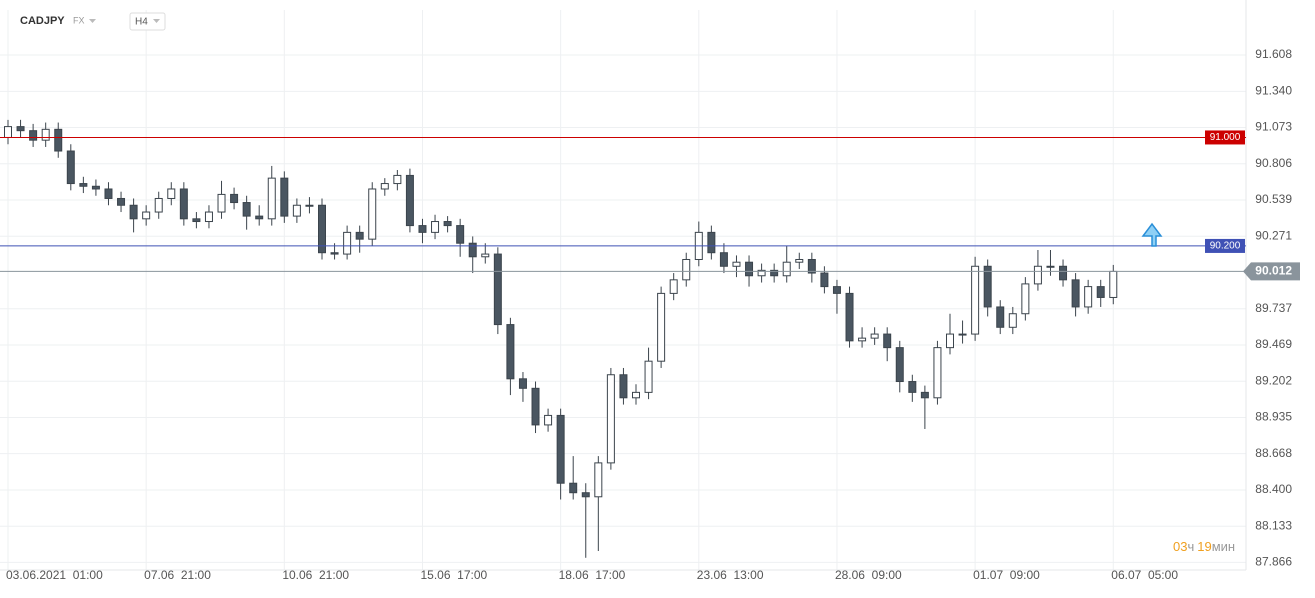 The width and height of the screenshot is (1315, 598). I want to click on timeframe: H4, so click(141, 22).